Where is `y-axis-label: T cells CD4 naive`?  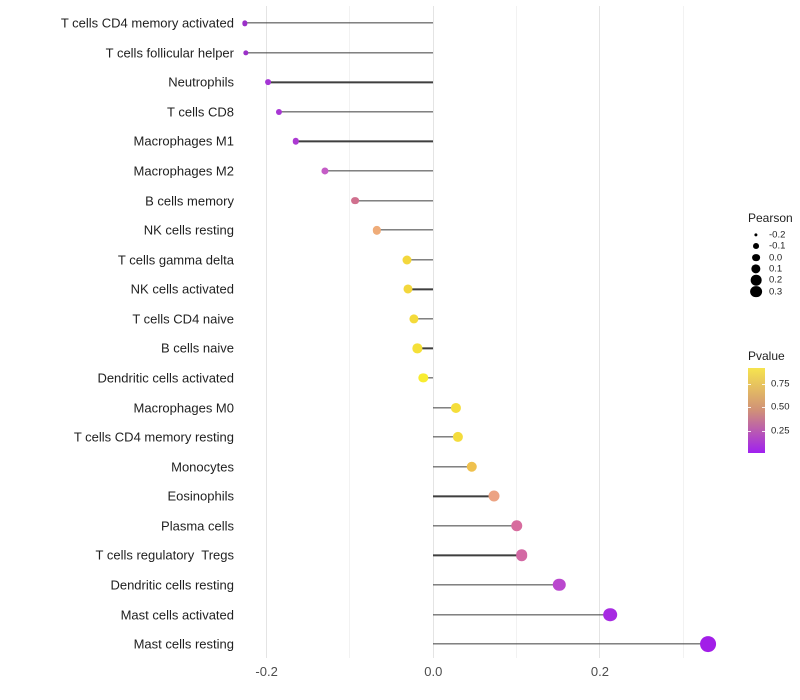 y-axis-label: T cells CD4 naive is located at coordinates (183, 319).